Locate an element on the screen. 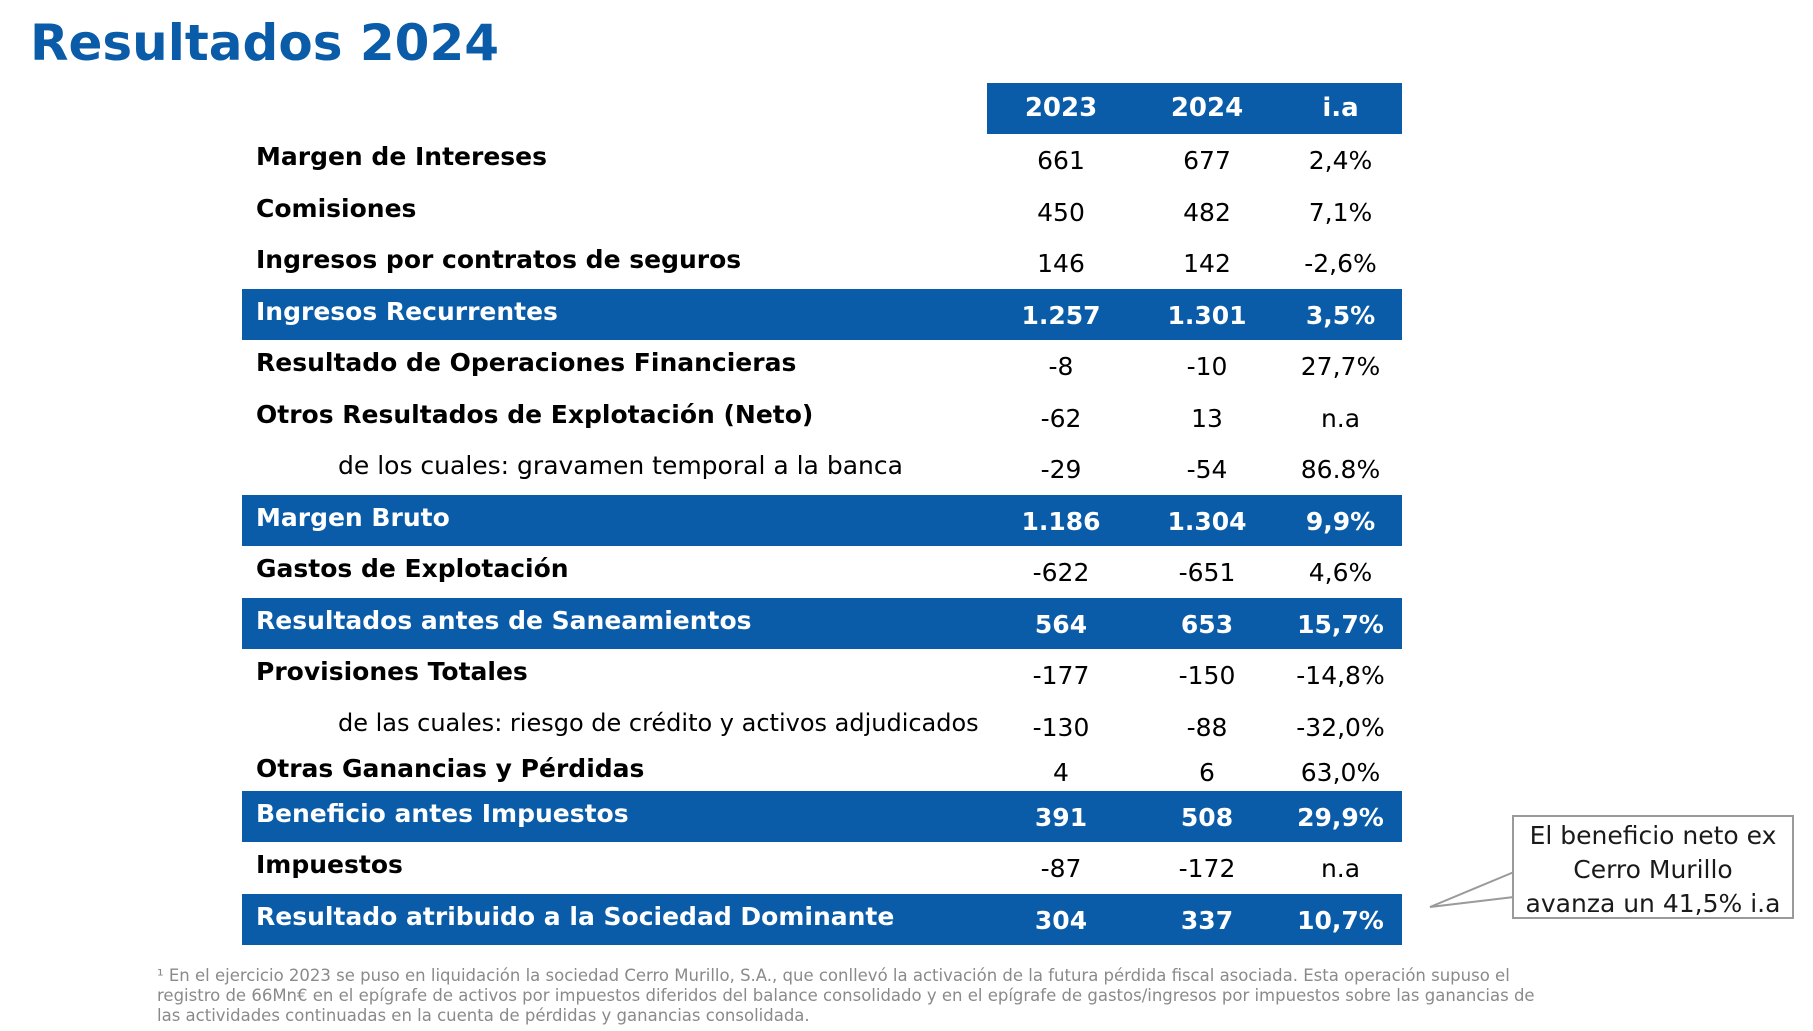 This screenshot has height=1031, width=1813. value-2024: 677 is located at coordinates (1207, 160).